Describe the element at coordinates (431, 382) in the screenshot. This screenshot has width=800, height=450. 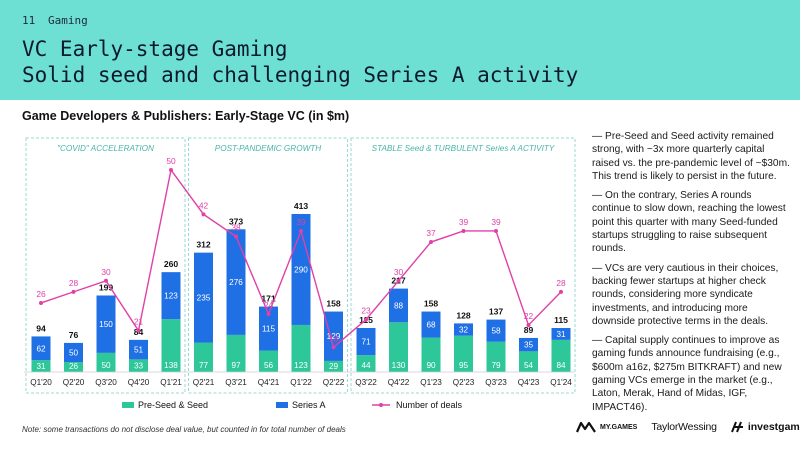
I see `x-tick-label: Q1'23` at that location.